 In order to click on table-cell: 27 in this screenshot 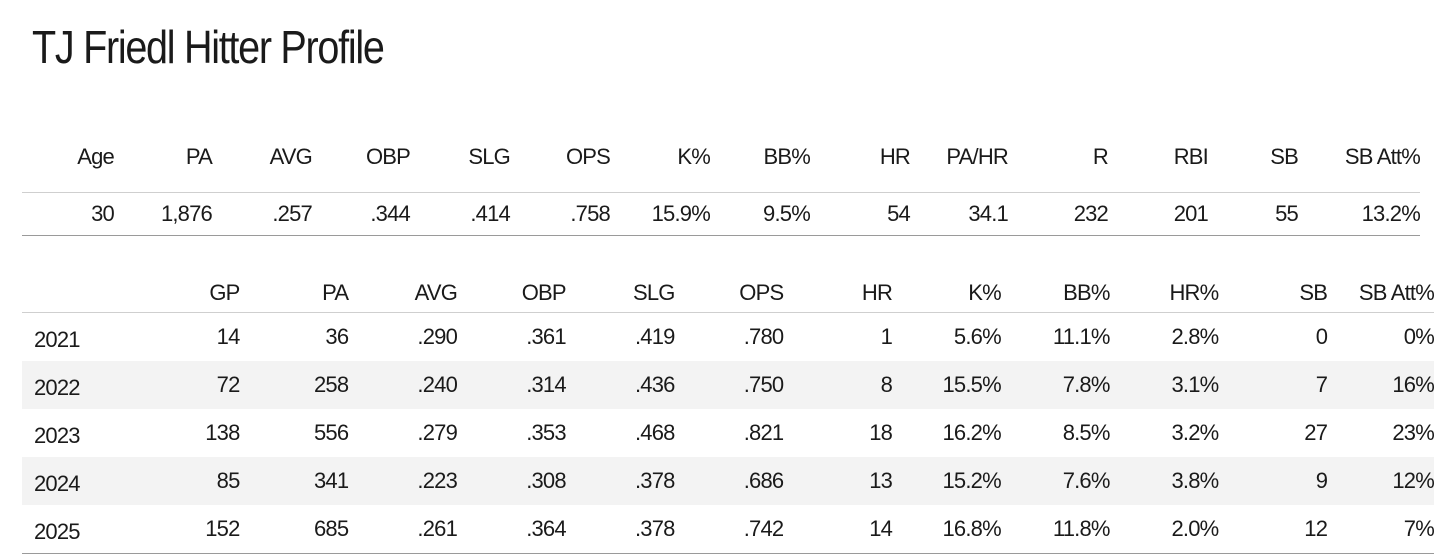, I will do `click(1316, 432)`.